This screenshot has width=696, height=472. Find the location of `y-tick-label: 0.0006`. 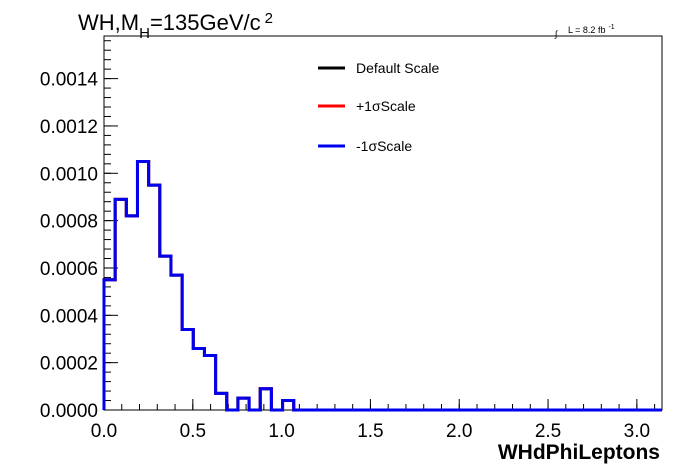

y-tick-label: 0.0006 is located at coordinates (69, 269).